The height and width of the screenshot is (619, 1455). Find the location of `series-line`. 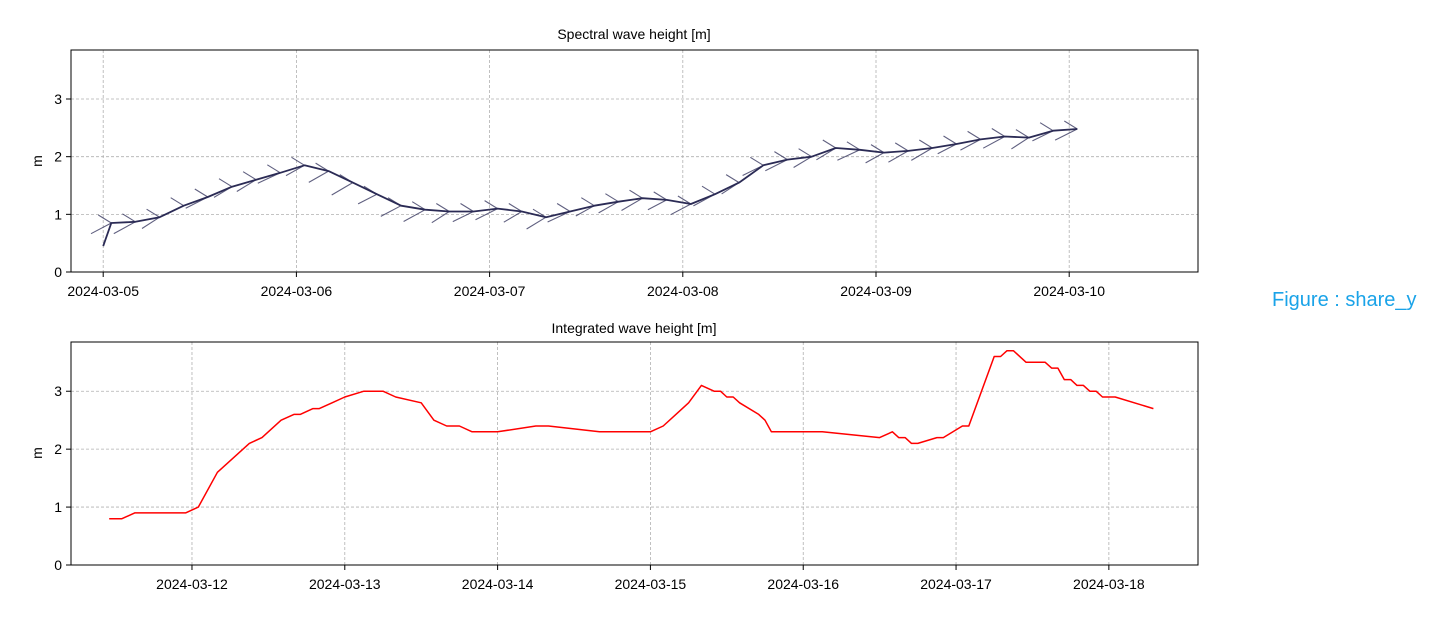

series-line is located at coordinates (590, 187).